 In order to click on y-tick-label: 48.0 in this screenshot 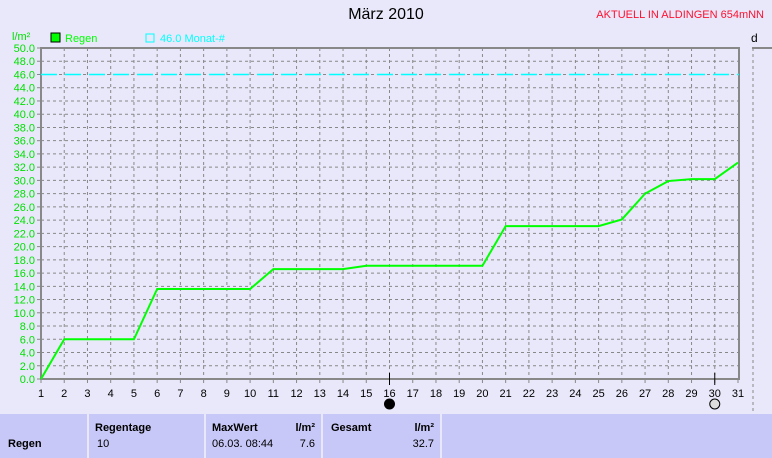, I will do `click(24, 62)`.